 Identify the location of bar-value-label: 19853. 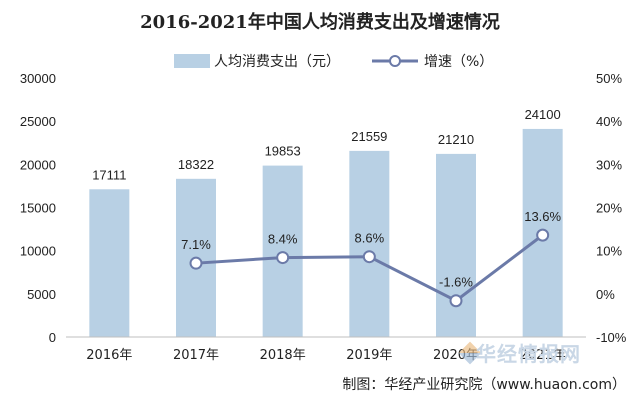
(283, 151).